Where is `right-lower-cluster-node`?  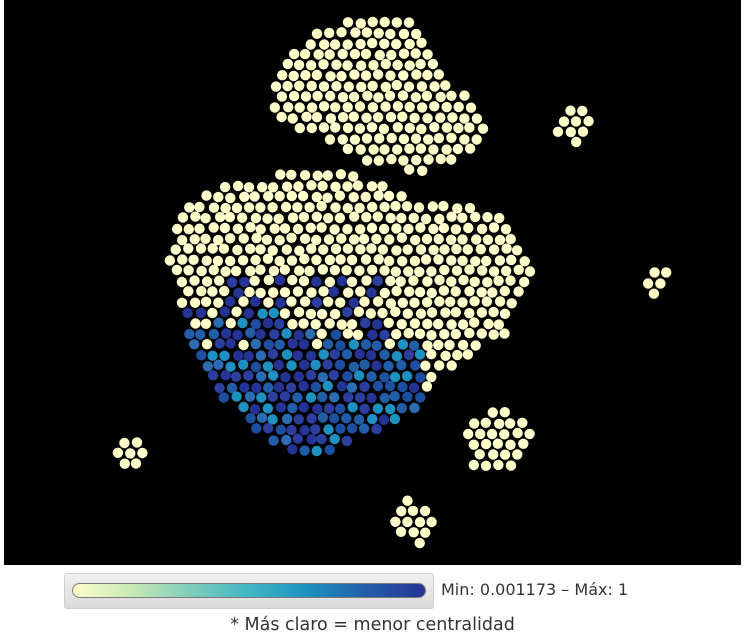 right-lower-cluster-node is located at coordinates (648, 283).